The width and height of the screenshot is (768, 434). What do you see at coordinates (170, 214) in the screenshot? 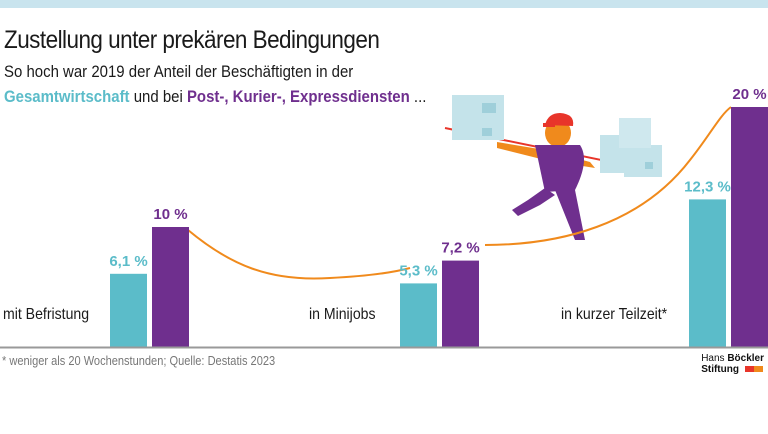
I see `data-label-series2-0: 10 %` at bounding box center [170, 214].